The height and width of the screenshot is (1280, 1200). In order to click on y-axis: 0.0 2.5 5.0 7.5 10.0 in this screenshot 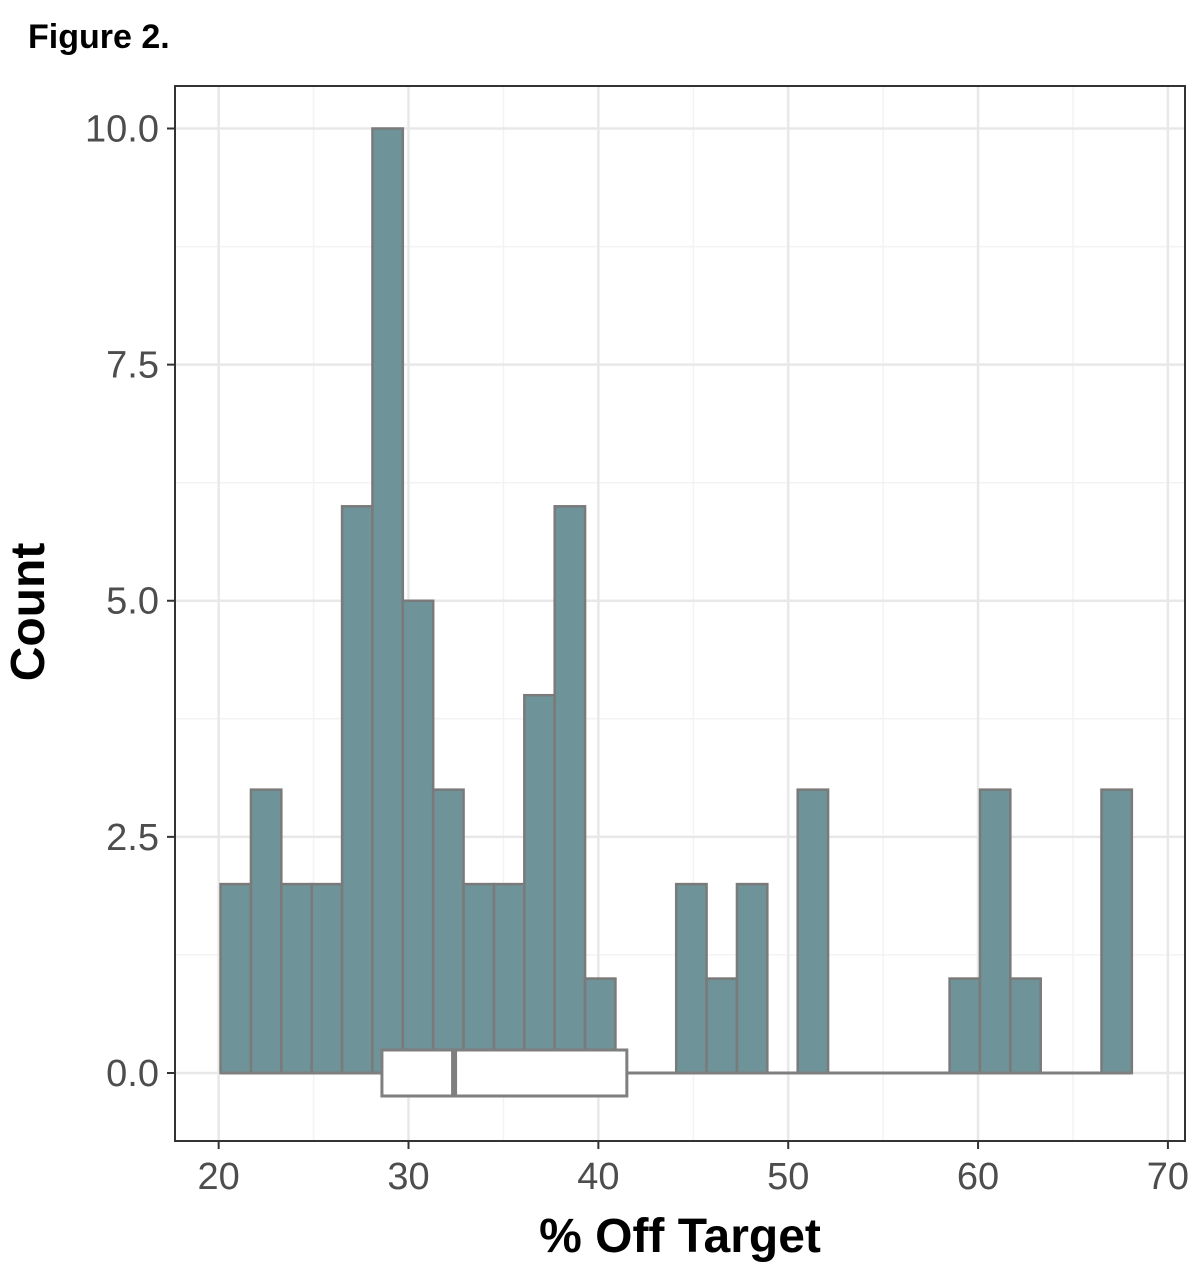, I will do `click(130, 602)`.